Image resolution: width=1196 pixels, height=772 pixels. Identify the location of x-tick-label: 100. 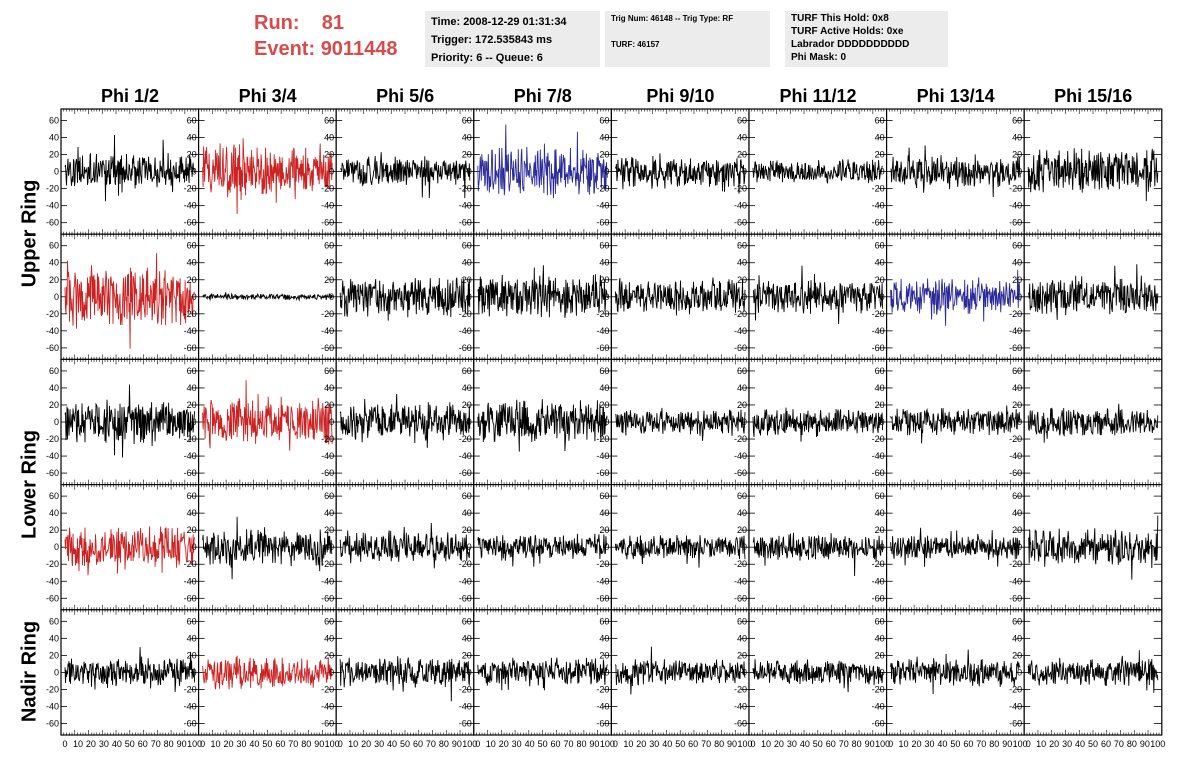
(882, 744).